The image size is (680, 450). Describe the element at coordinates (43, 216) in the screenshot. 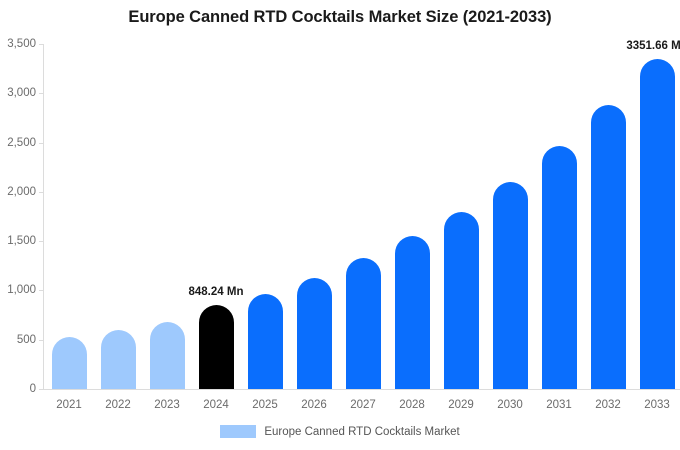

I see `y-axis-line` at that location.